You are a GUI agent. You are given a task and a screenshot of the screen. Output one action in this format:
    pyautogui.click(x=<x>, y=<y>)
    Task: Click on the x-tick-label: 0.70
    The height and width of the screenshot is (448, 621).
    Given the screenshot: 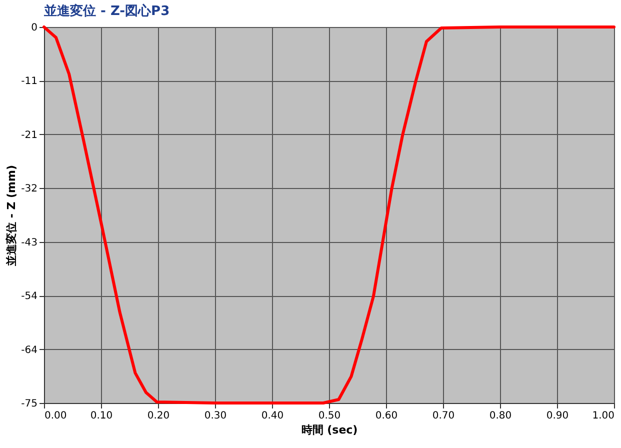 What is the action you would take?
    pyautogui.click(x=443, y=416)
    